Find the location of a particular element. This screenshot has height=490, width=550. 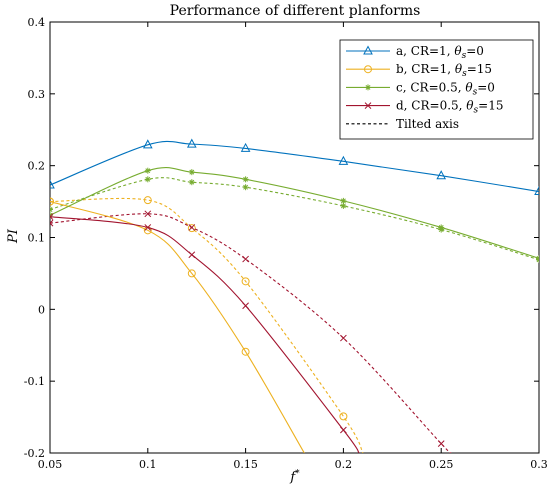

x-tick-label: 0.05 is located at coordinates (50, 464).